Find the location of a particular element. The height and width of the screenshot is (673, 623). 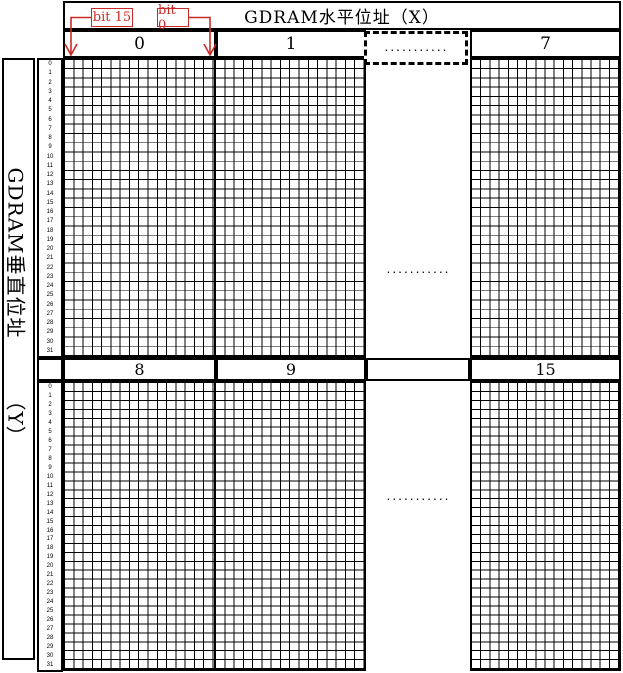

col-header-1: 1 is located at coordinates (291, 44).